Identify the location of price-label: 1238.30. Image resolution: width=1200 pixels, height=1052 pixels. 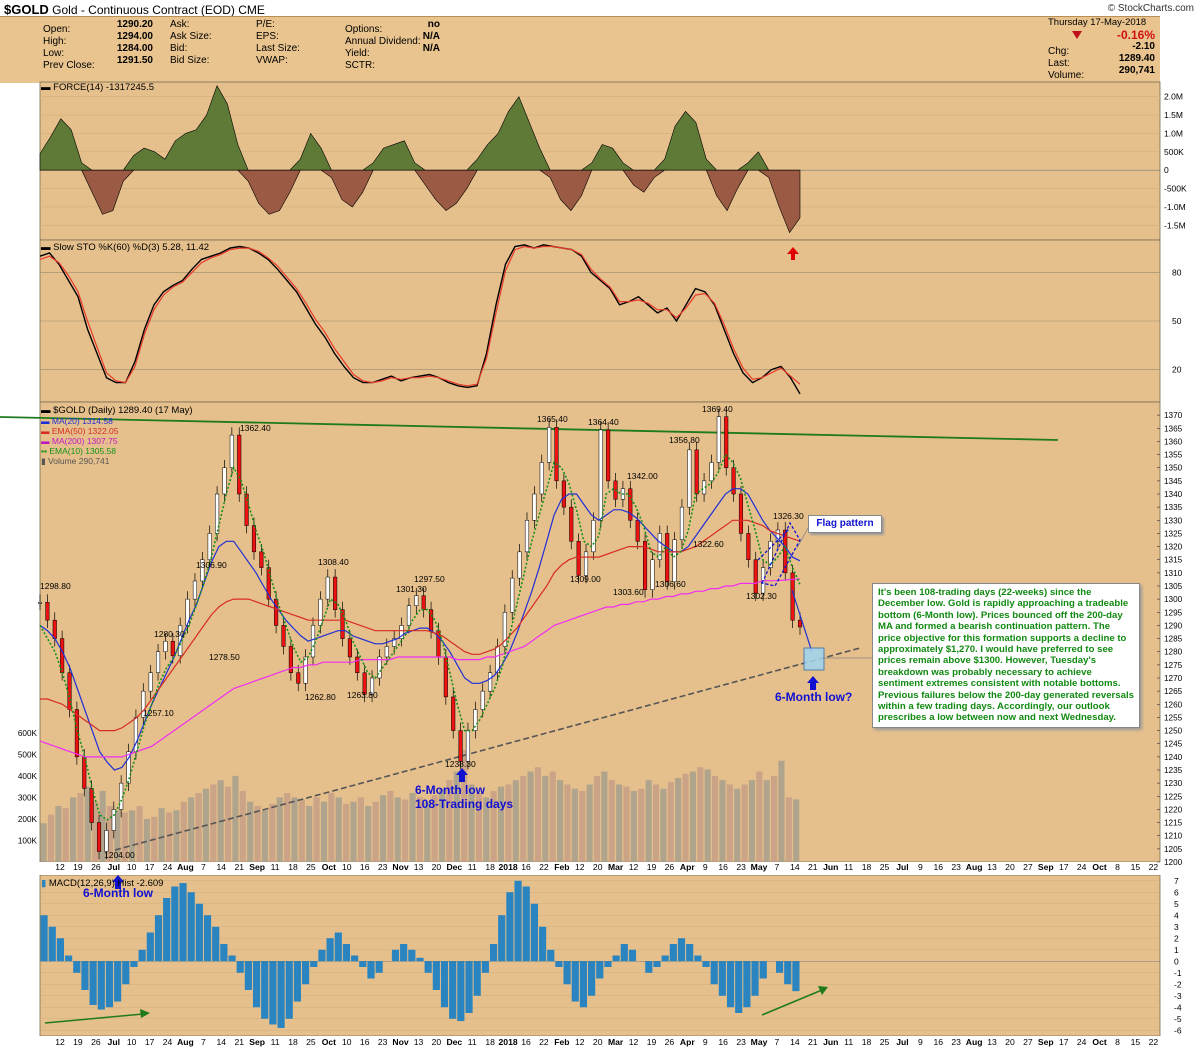
(460, 764).